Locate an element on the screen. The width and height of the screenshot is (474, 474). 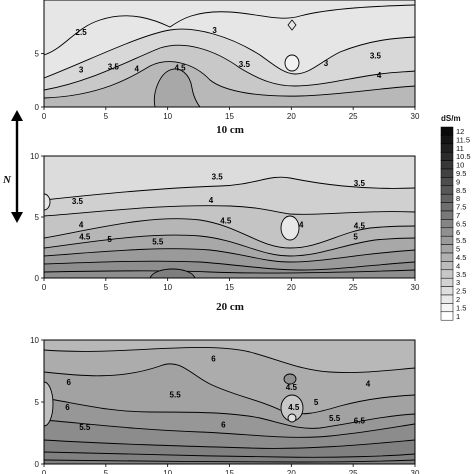
legend-level-label: 6.5 is located at coordinates (461, 223).